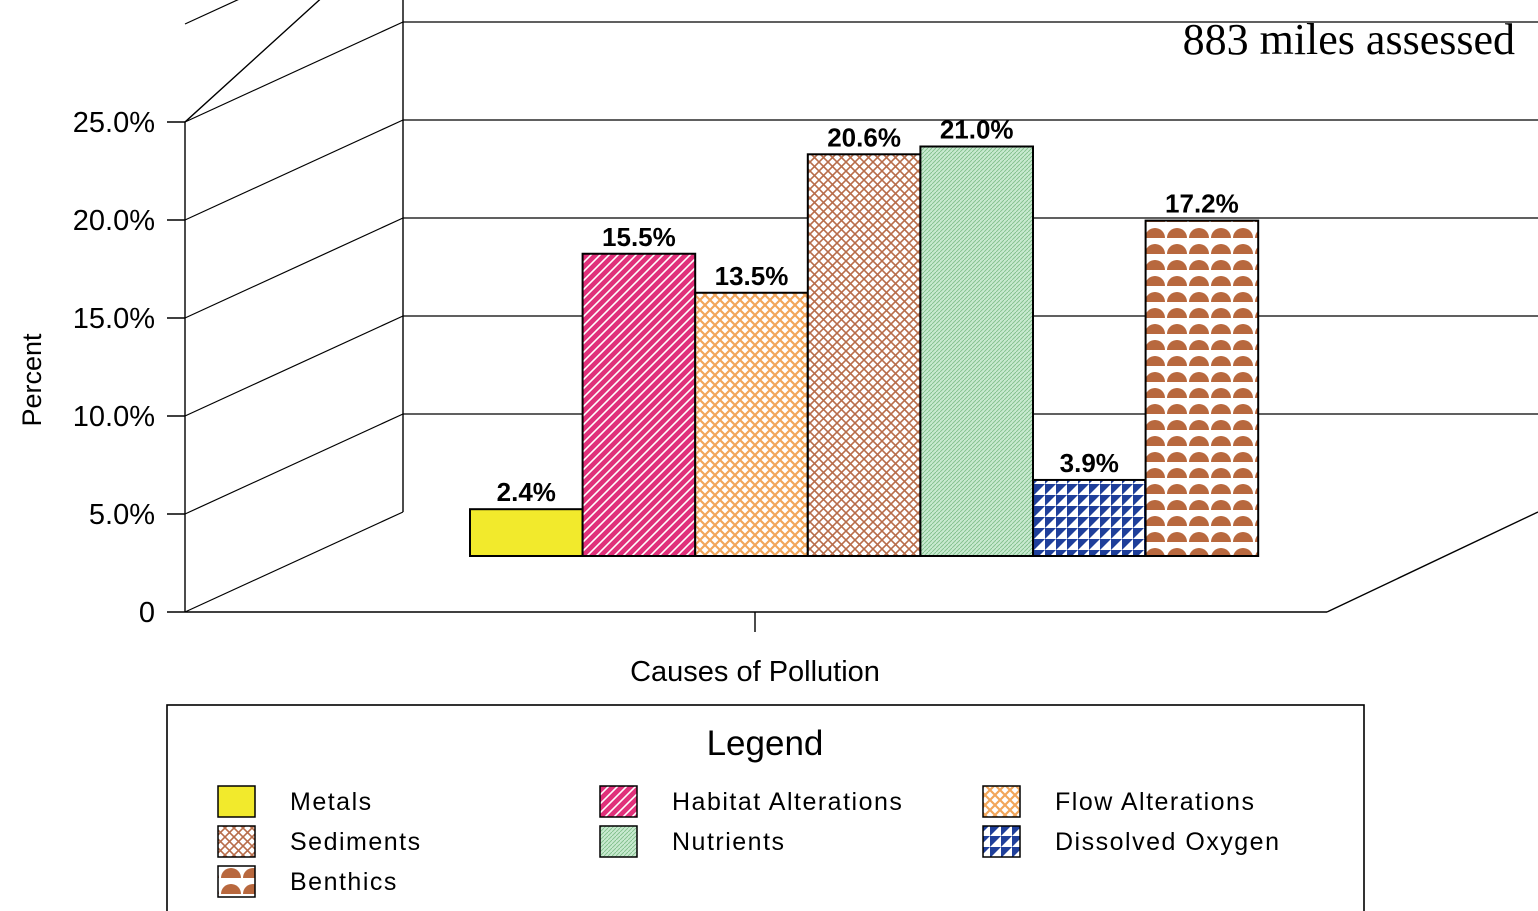 The image size is (1538, 911). What do you see at coordinates (1349, 39) in the screenshot?
I see `chart-annotation: 883 miles assessed` at bounding box center [1349, 39].